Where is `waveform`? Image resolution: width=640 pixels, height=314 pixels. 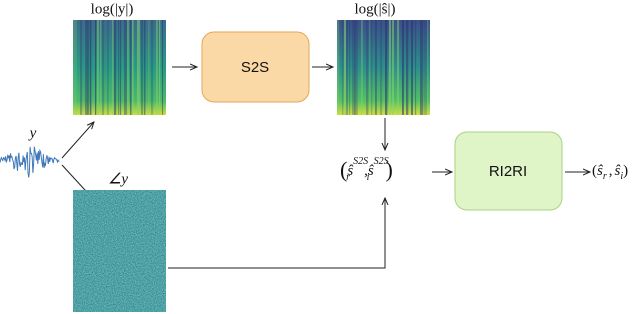 waveform is located at coordinates (30, 162).